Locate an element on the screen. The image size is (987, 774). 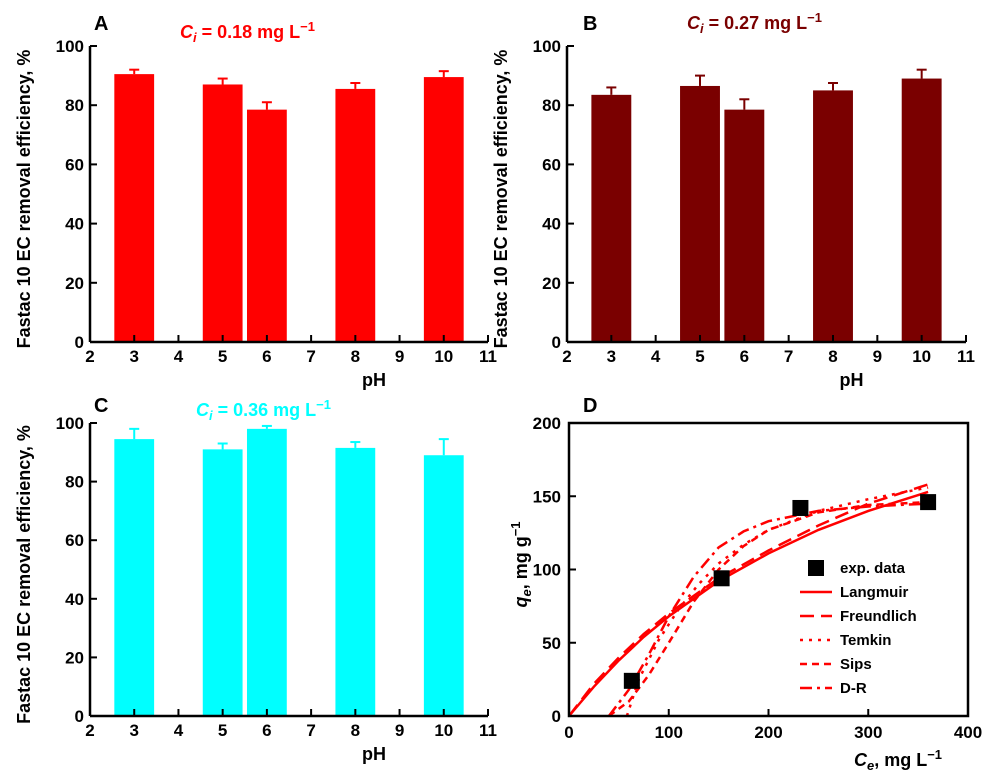
curve-langmuir is located at coordinates (748, 603).